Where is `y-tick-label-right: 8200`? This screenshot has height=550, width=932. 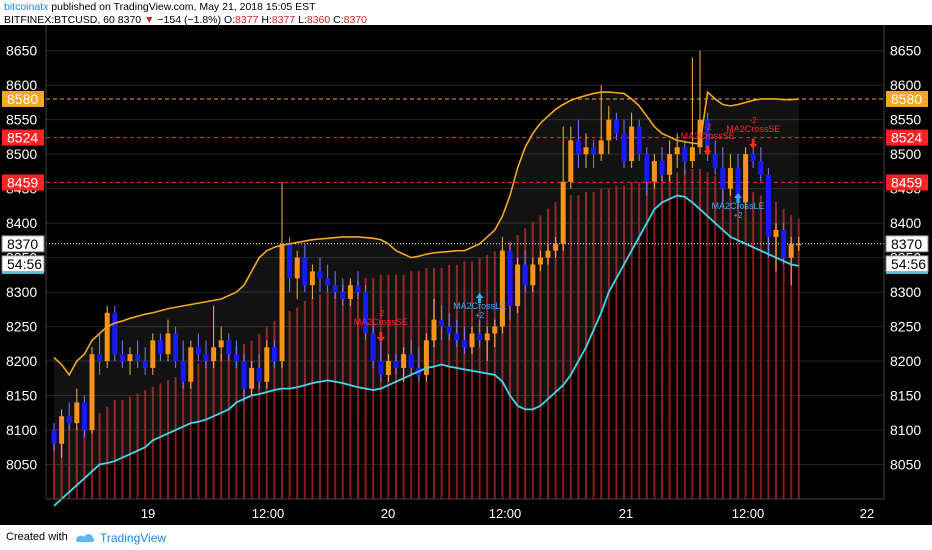 y-tick-label-right: 8200 is located at coordinates (905, 361).